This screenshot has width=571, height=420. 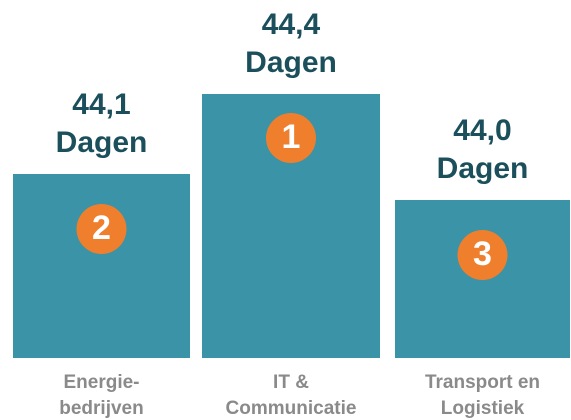 I want to click on category-label: Energie-, so click(x=101, y=382).